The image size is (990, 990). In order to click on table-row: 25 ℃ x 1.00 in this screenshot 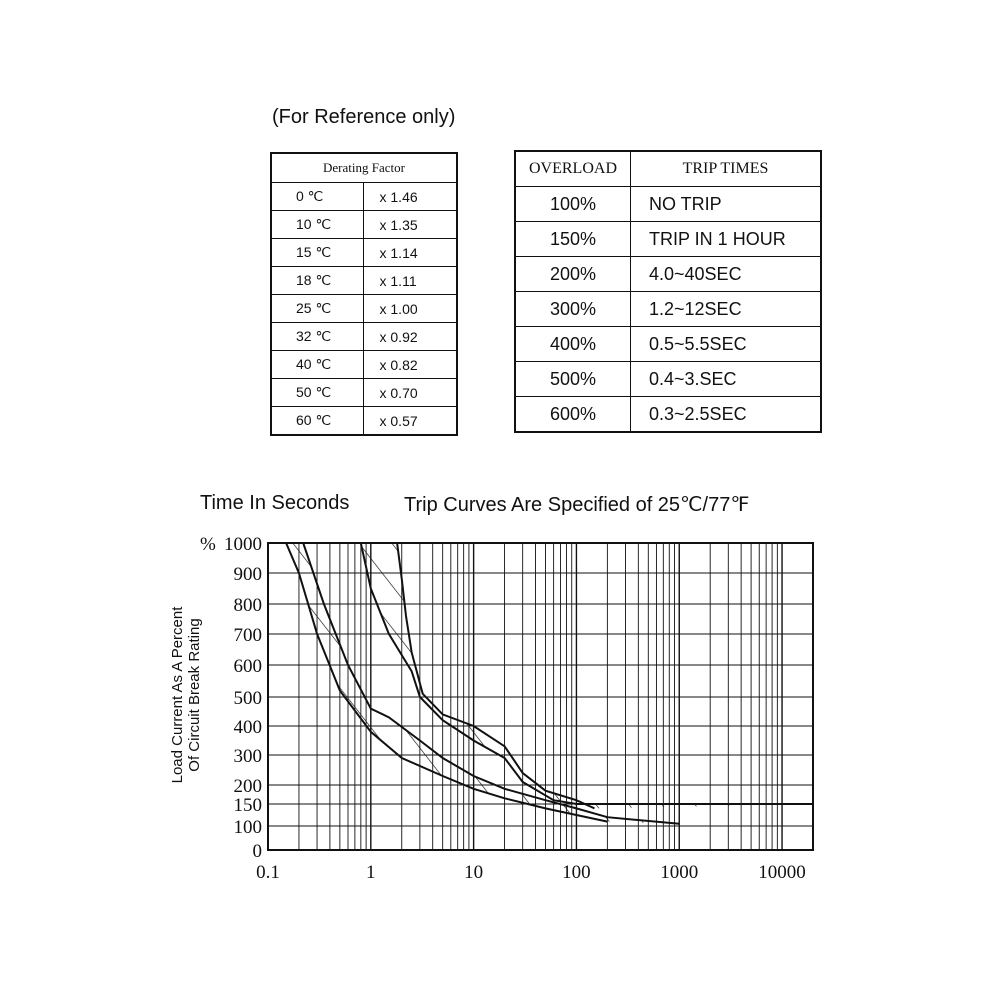, I will do `click(364, 308)`.